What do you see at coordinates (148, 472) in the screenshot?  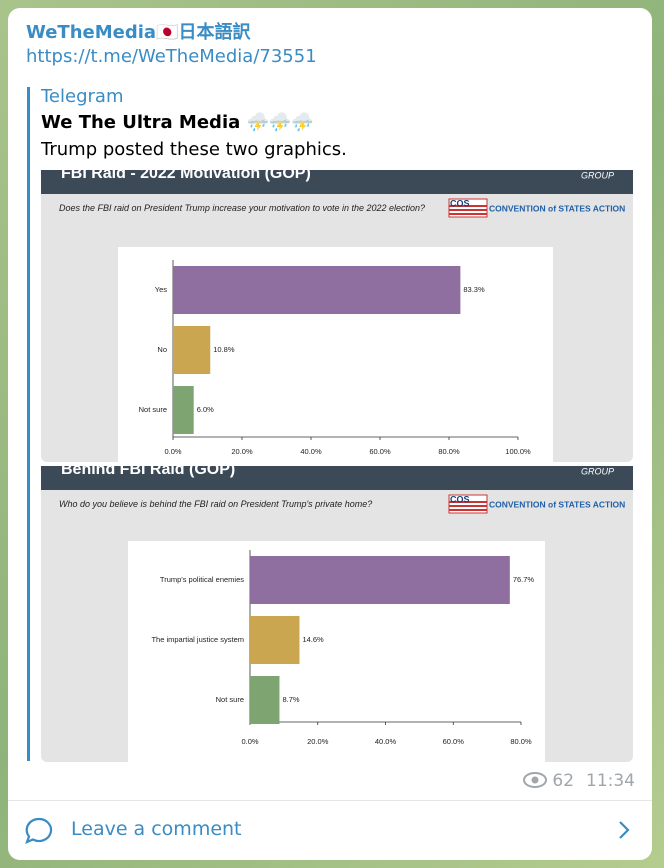 I see `banner-title: Behind FBI Raid (GOP)` at bounding box center [148, 472].